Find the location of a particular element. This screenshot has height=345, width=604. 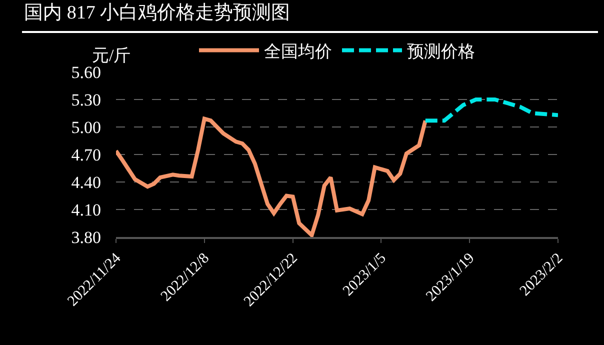

y-tick-label: 4.40 is located at coordinates (86, 182).